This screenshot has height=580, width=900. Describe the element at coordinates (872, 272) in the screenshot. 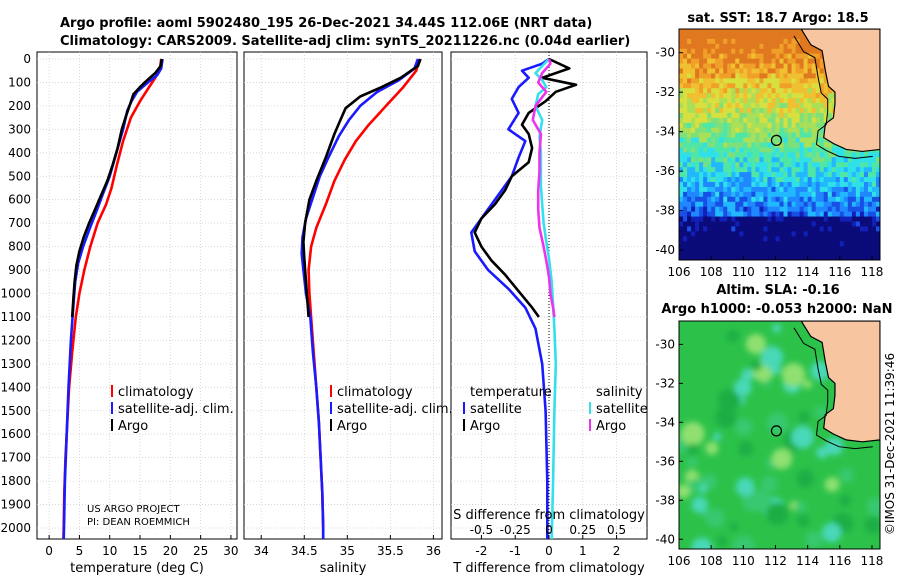

I see `lon-tick-label: 118` at that location.